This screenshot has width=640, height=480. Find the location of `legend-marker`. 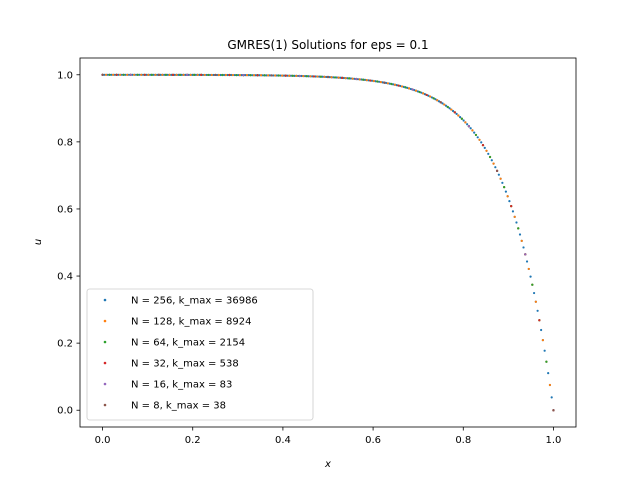

legend-marker is located at coordinates (105, 405).